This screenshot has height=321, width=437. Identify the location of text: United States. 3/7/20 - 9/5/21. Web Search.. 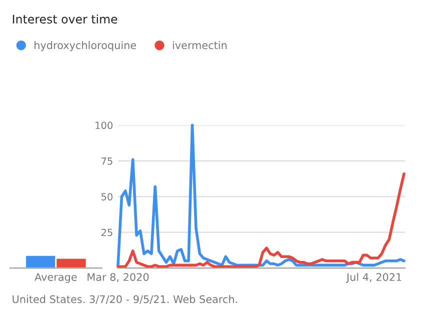
(125, 299).